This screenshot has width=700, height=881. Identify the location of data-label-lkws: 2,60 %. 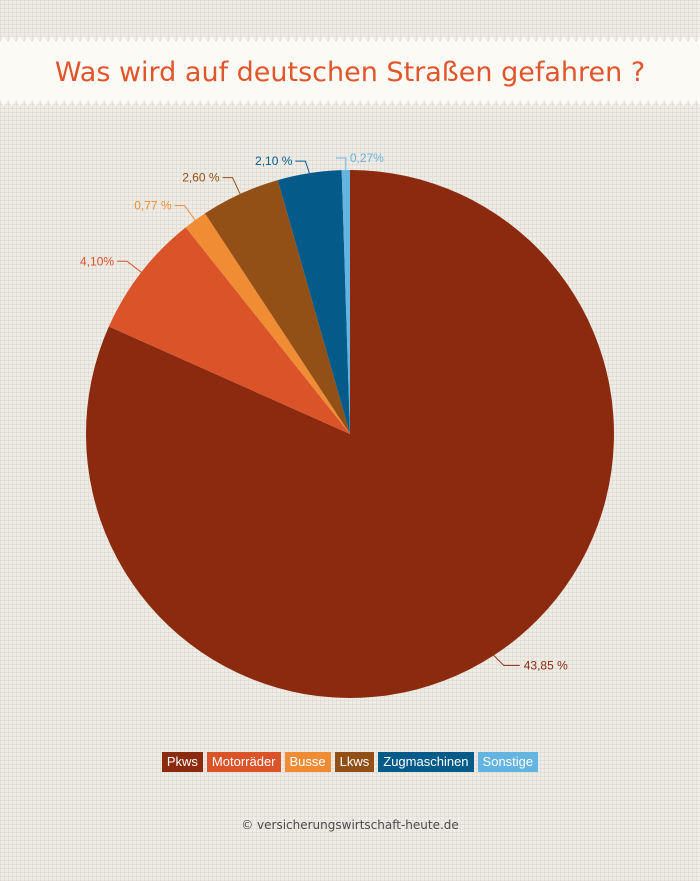
(201, 178).